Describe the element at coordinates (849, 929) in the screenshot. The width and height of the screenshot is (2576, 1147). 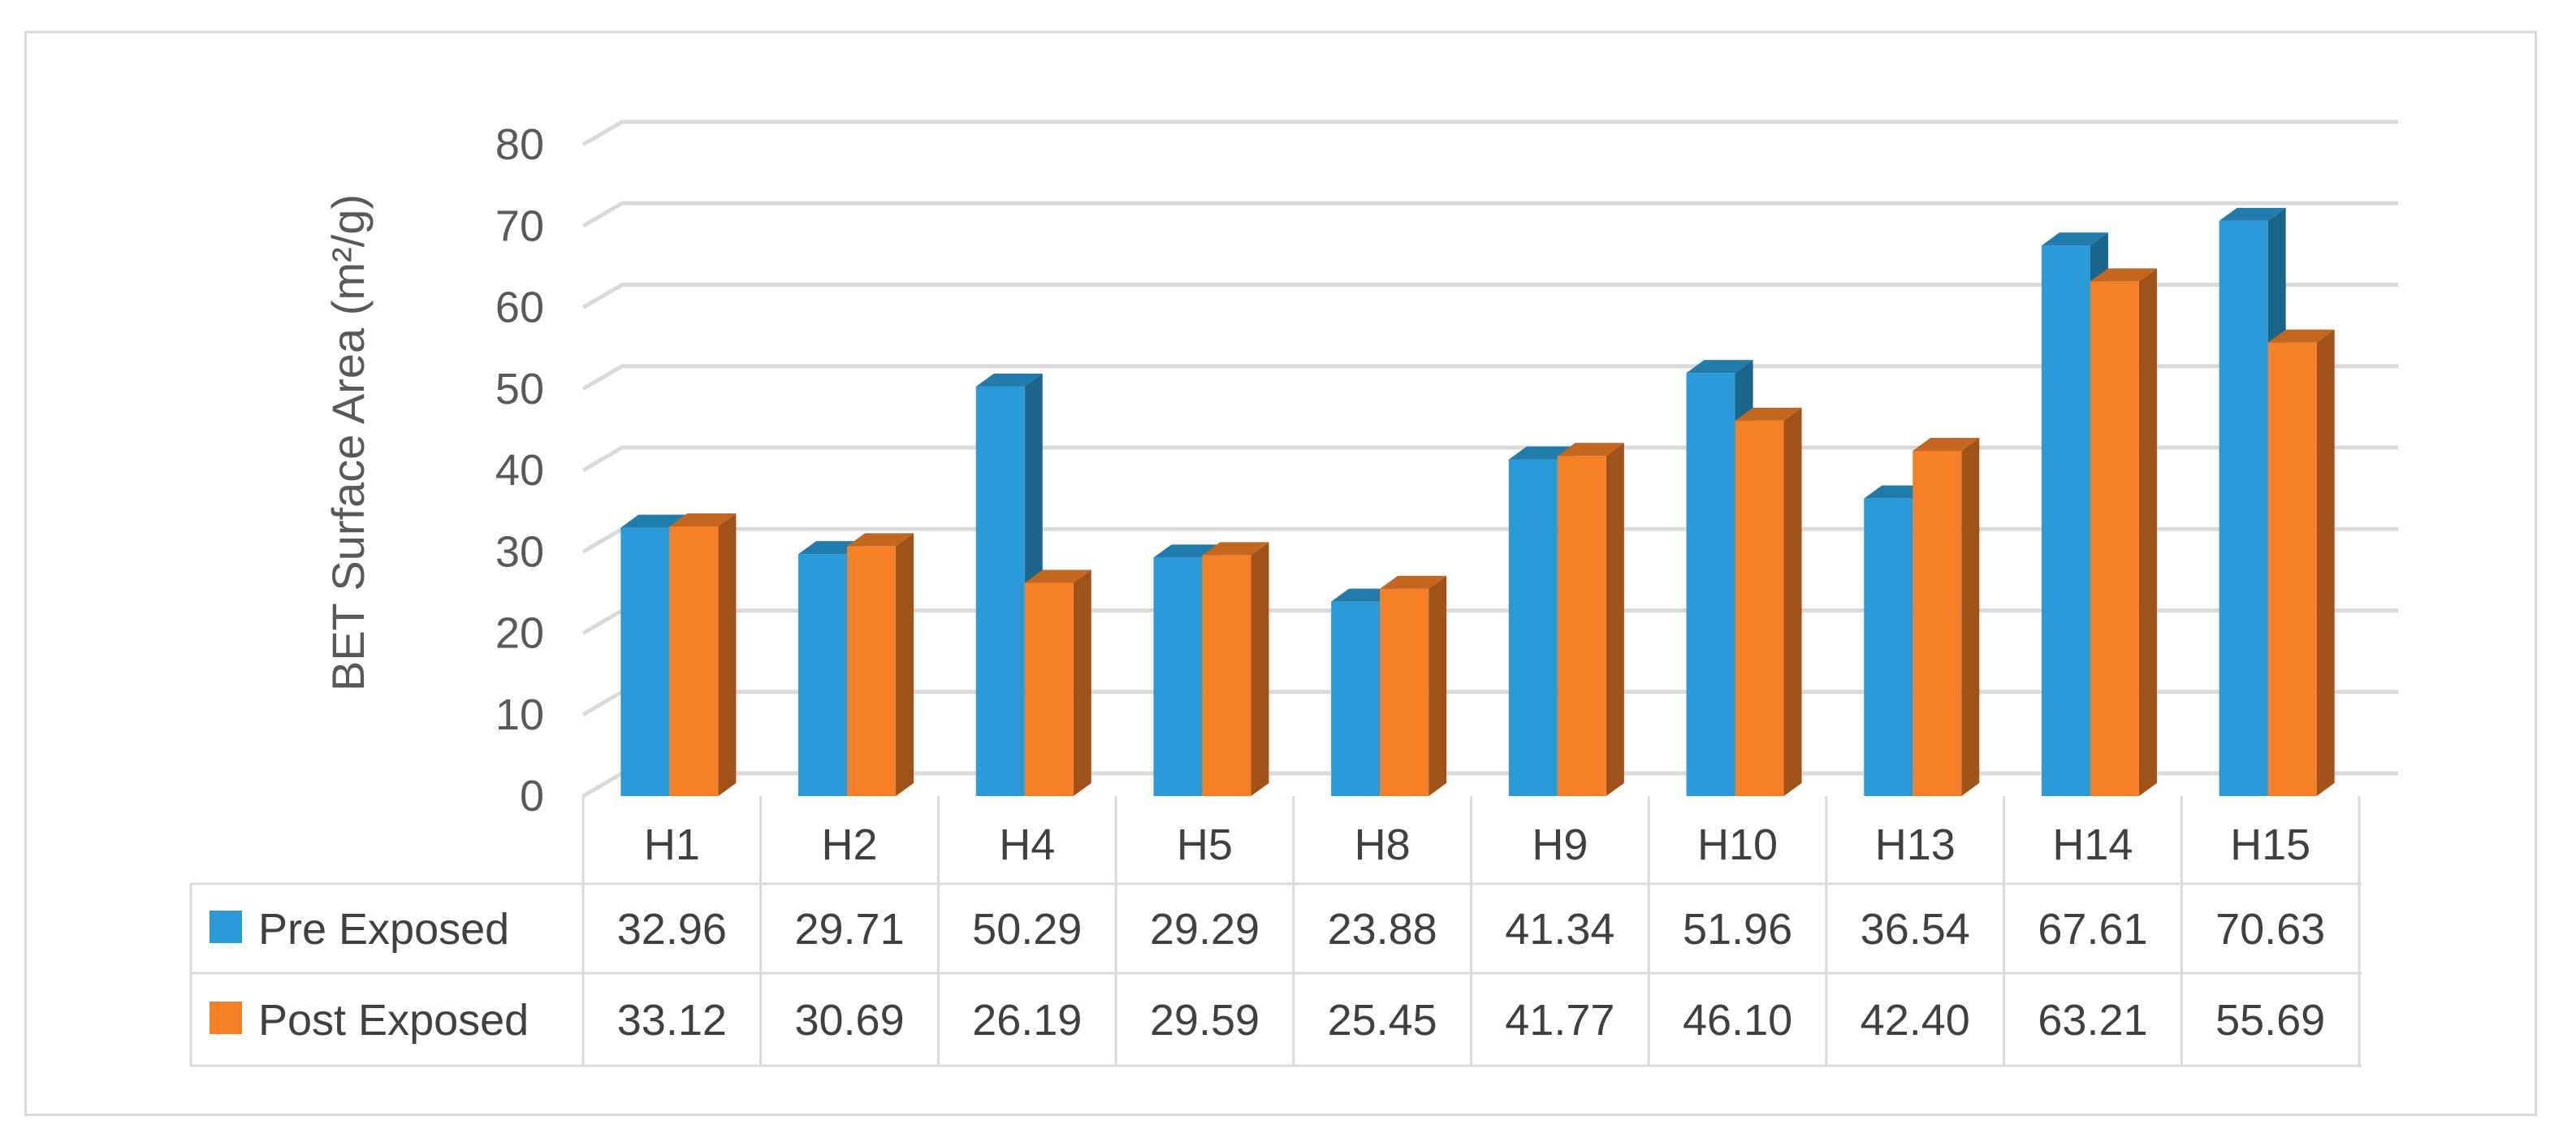
I see `data-cell: 29.71` at that location.